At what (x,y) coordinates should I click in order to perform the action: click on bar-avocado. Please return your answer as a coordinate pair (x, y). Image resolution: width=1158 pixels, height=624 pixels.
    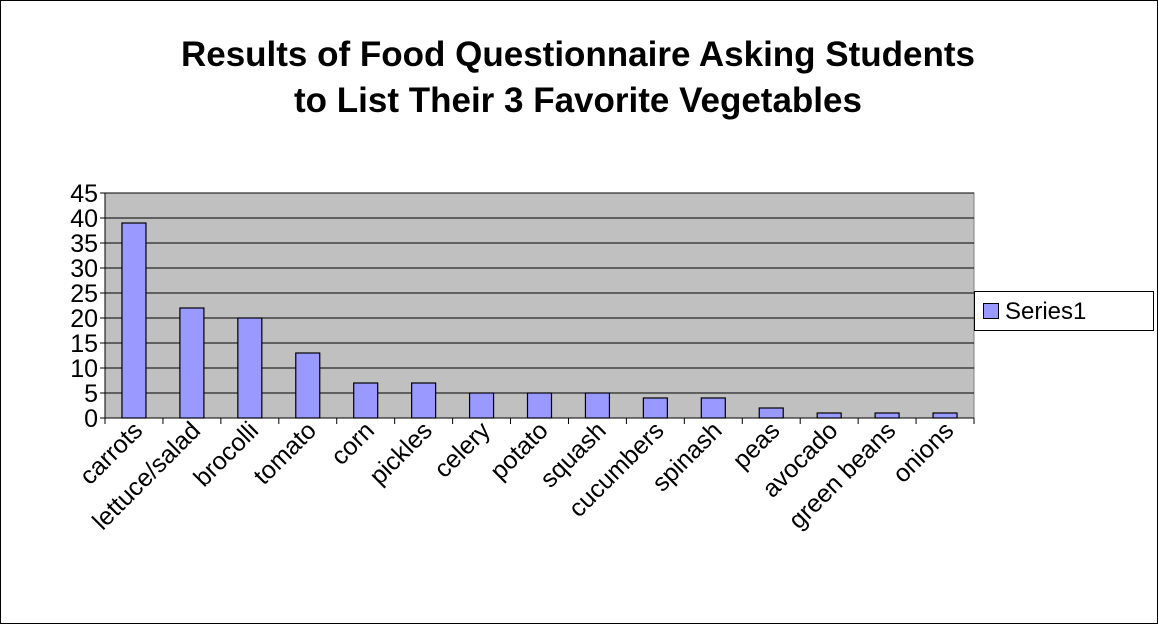
    Looking at the image, I should click on (829, 415).